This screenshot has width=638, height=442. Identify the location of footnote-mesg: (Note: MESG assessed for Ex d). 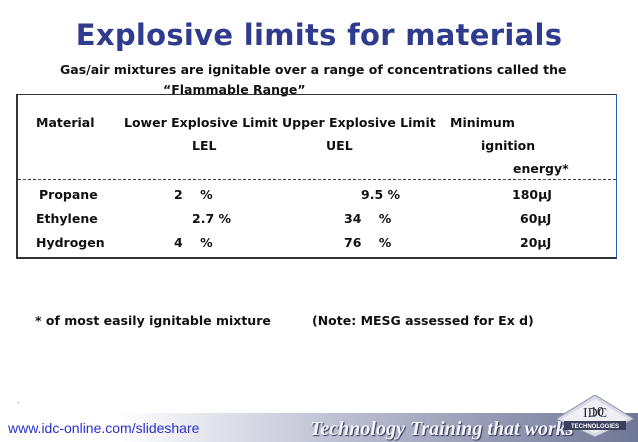
(423, 320).